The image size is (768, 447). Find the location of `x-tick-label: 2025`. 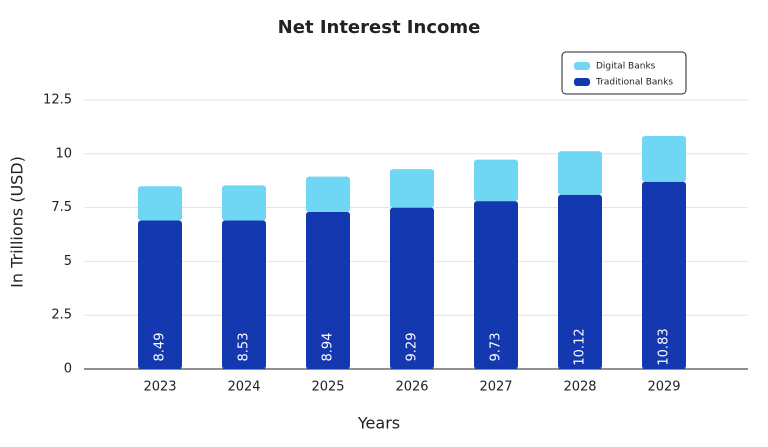

x-tick-label: 2025 is located at coordinates (327, 387).